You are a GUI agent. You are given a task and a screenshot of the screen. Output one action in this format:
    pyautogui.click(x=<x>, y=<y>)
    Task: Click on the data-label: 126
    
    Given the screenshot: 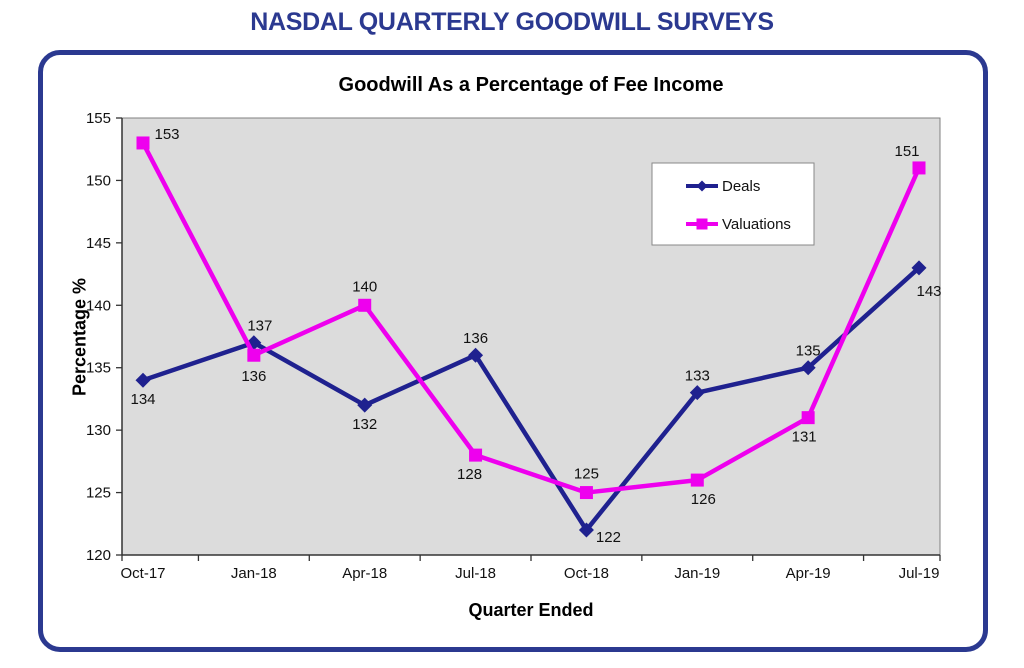 What is the action you would take?
    pyautogui.click(x=703, y=499)
    